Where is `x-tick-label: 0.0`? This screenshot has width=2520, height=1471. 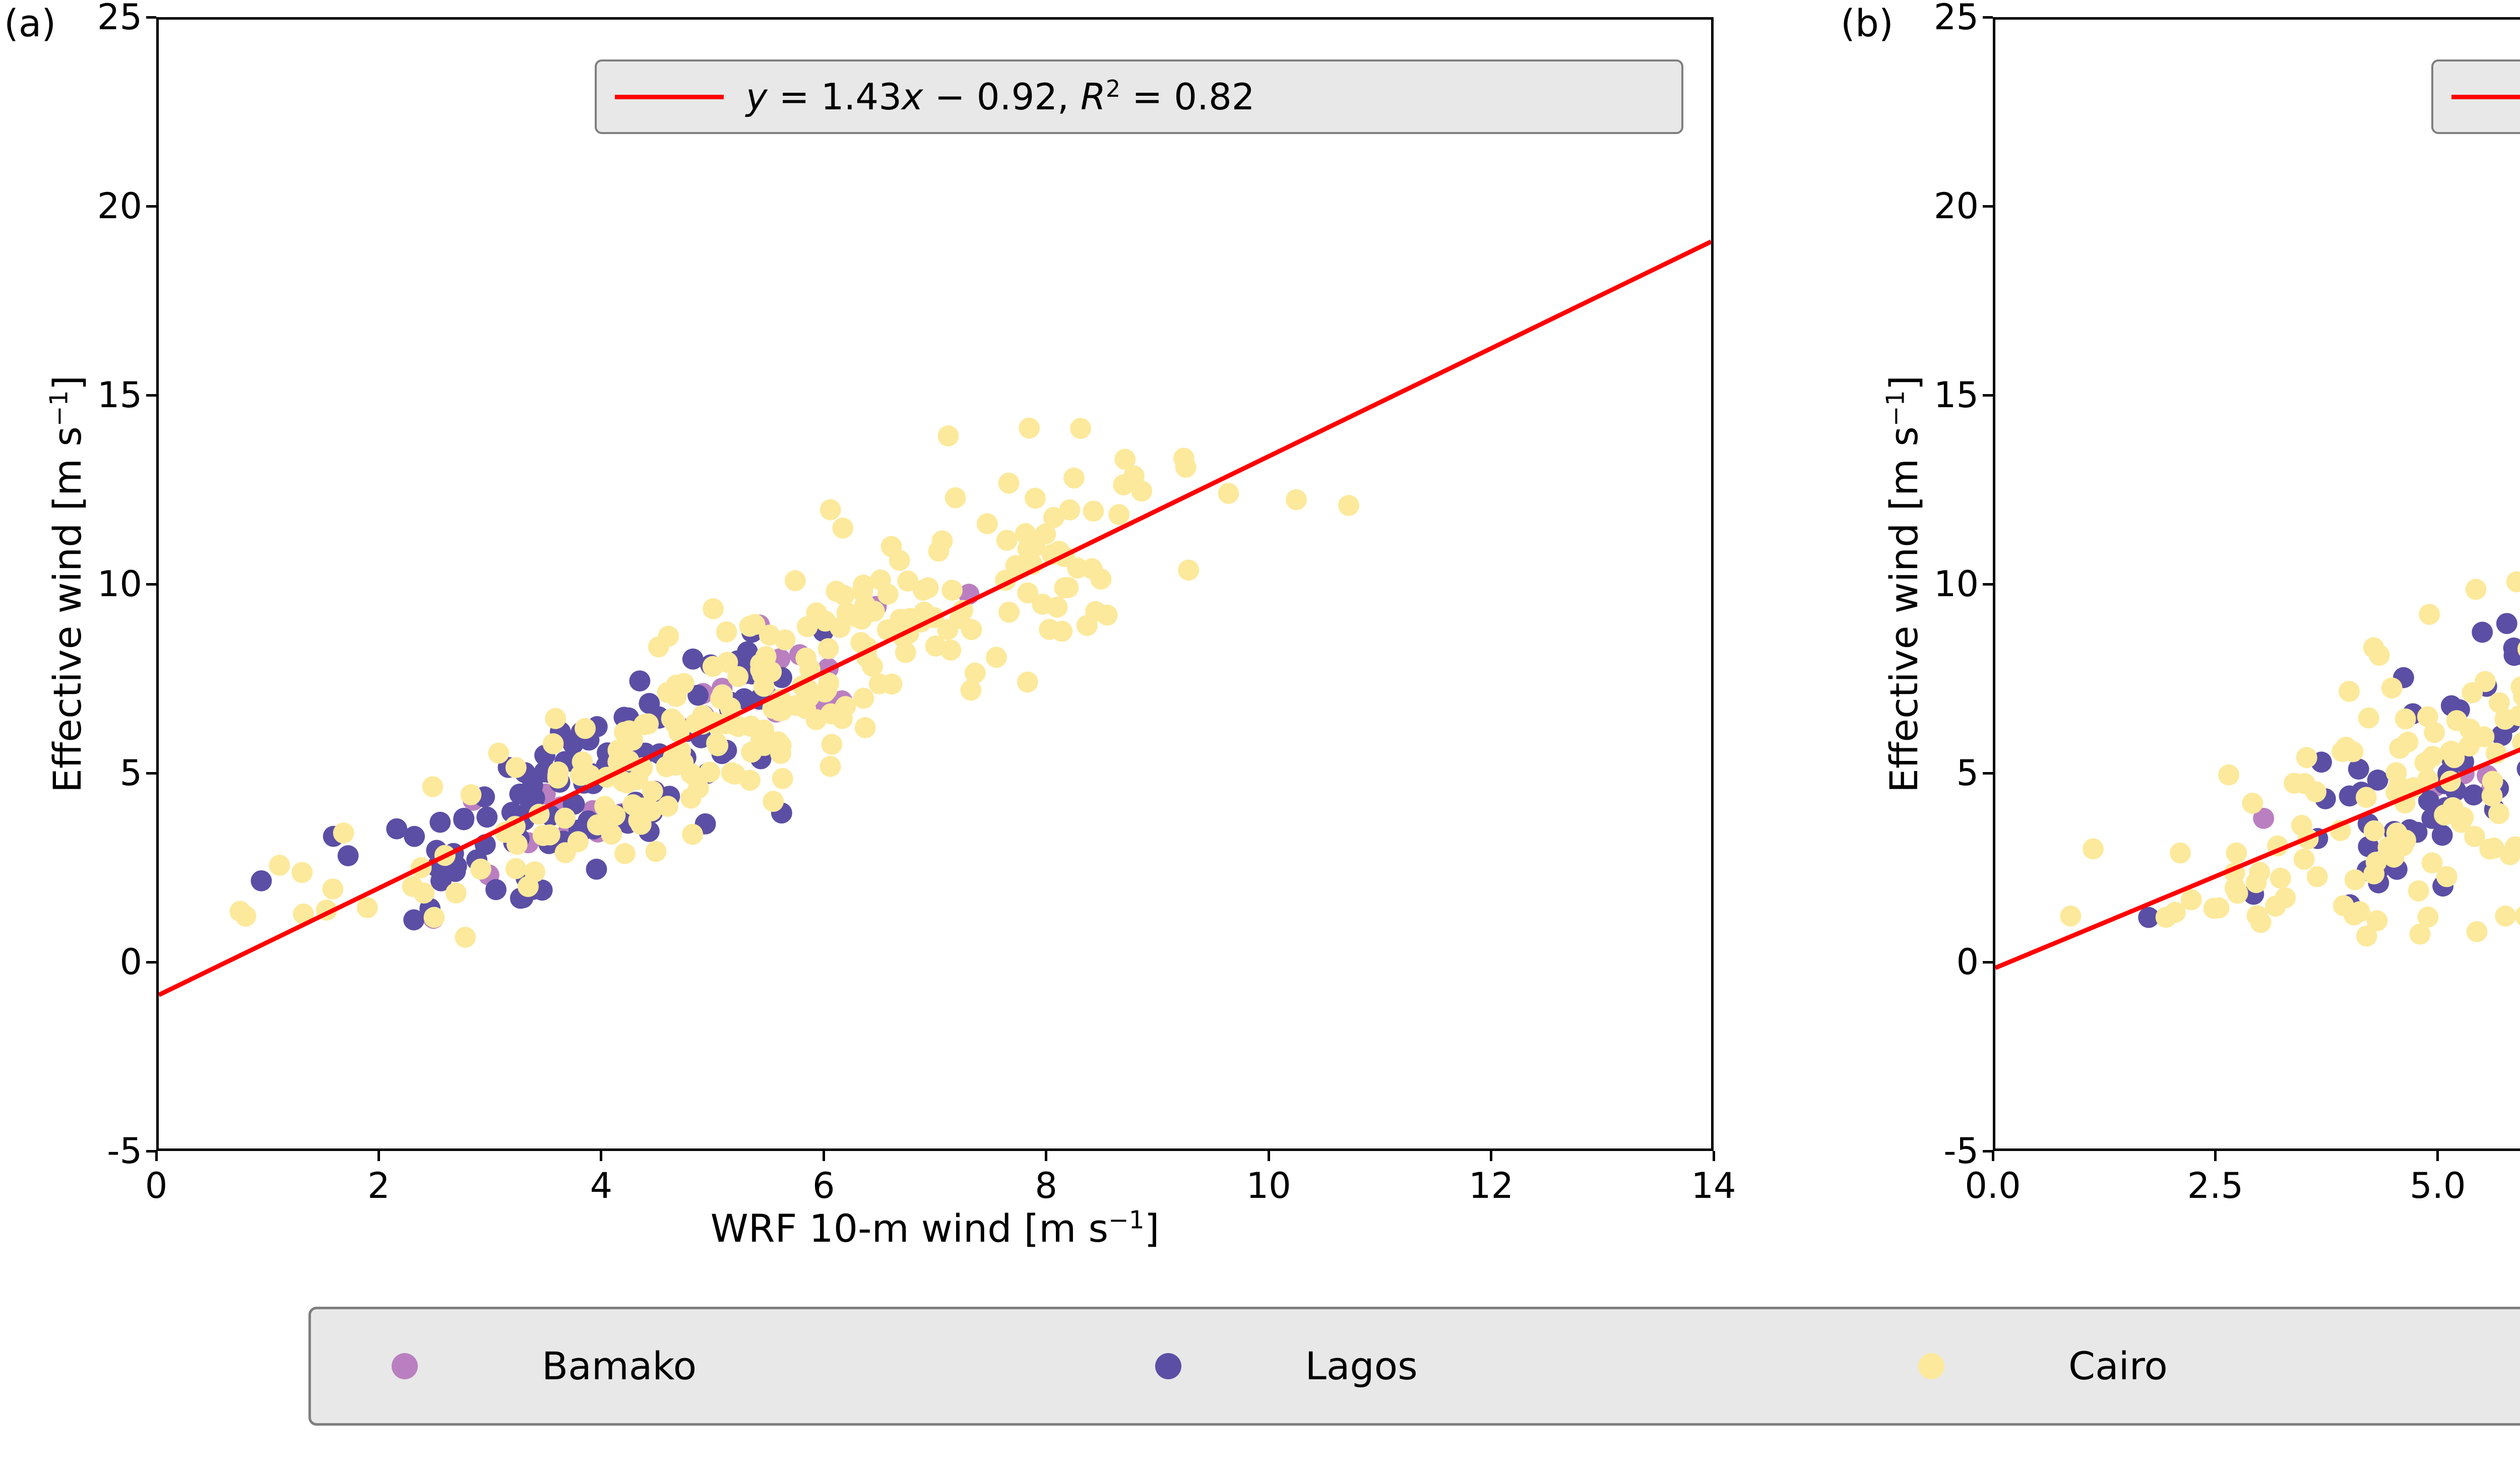 x-tick-label: 0.0 is located at coordinates (1993, 1185).